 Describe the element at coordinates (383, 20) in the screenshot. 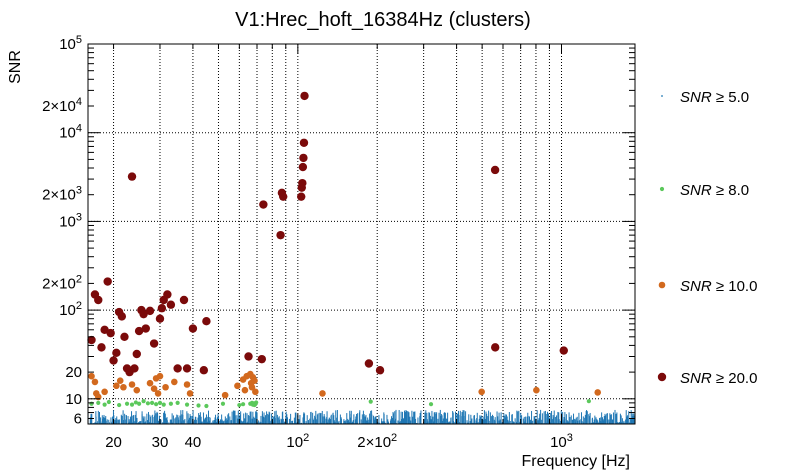

I see `chart-title: V1:Hrec_hoft_16384Hz (clusters)` at that location.